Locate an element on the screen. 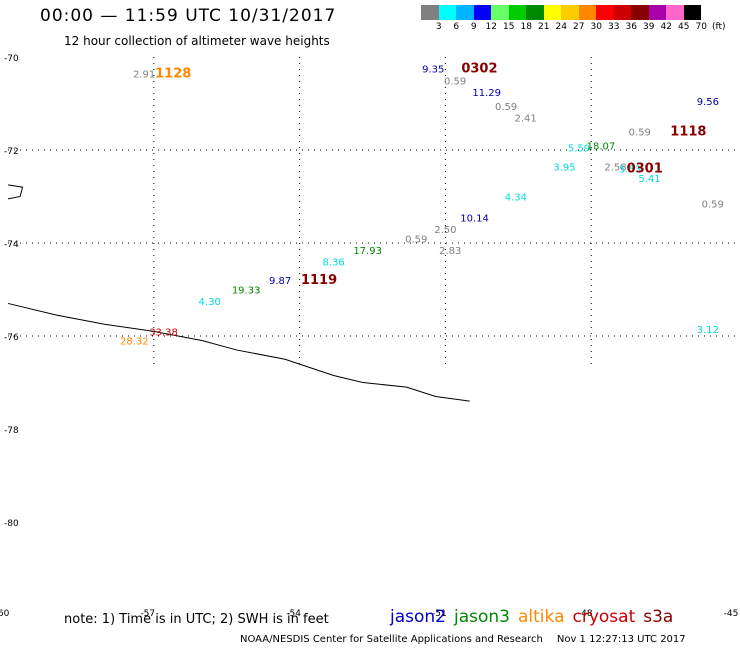  scale-label-9: 9 is located at coordinates (473, 27).